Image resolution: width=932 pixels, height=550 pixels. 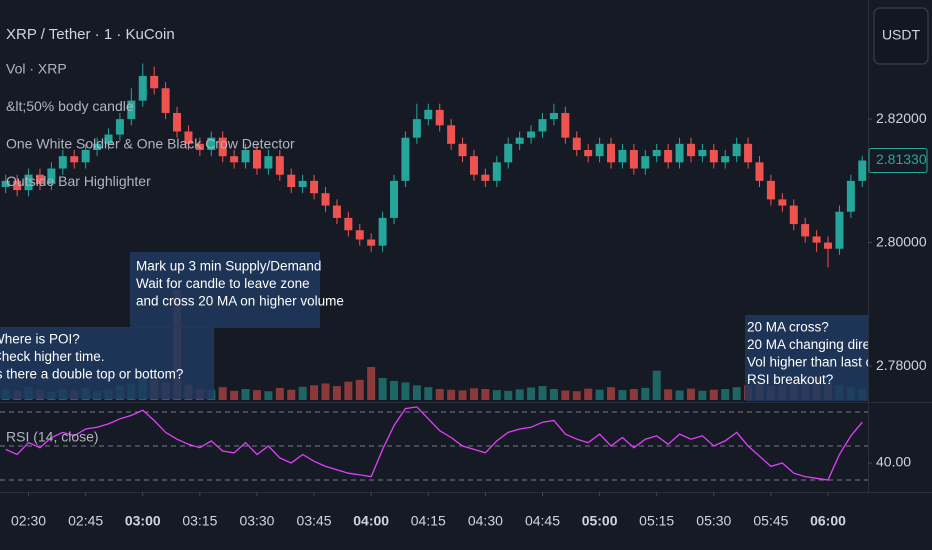 I want to click on annotation-text: RSI breakout?, so click(x=790, y=379).